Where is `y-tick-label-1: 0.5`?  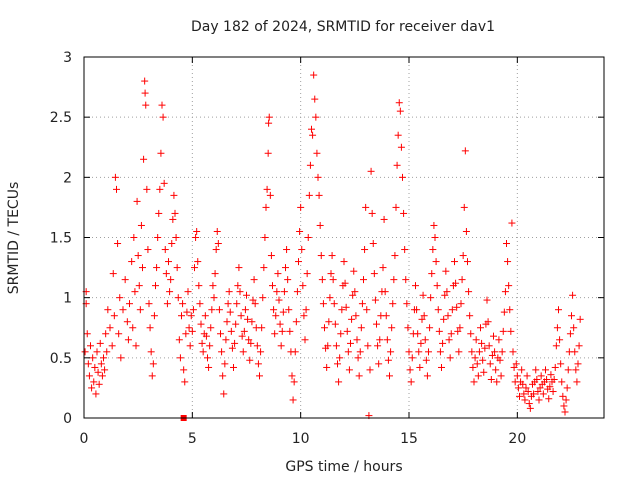
y-tick-label-1: 0.5 is located at coordinates (61, 359).